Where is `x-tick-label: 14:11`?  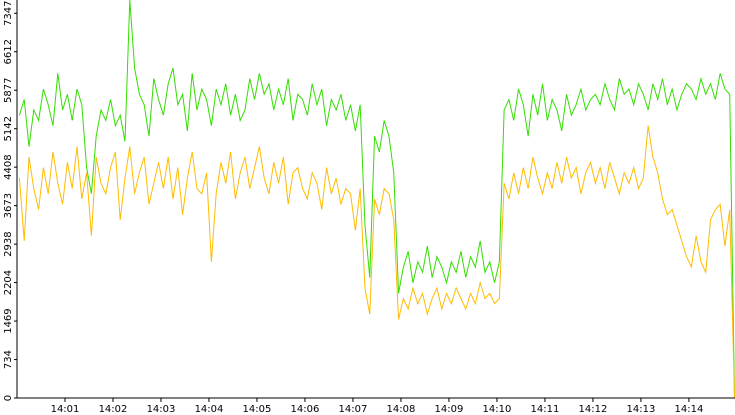 x-tick-label: 14:11 is located at coordinates (545, 409).